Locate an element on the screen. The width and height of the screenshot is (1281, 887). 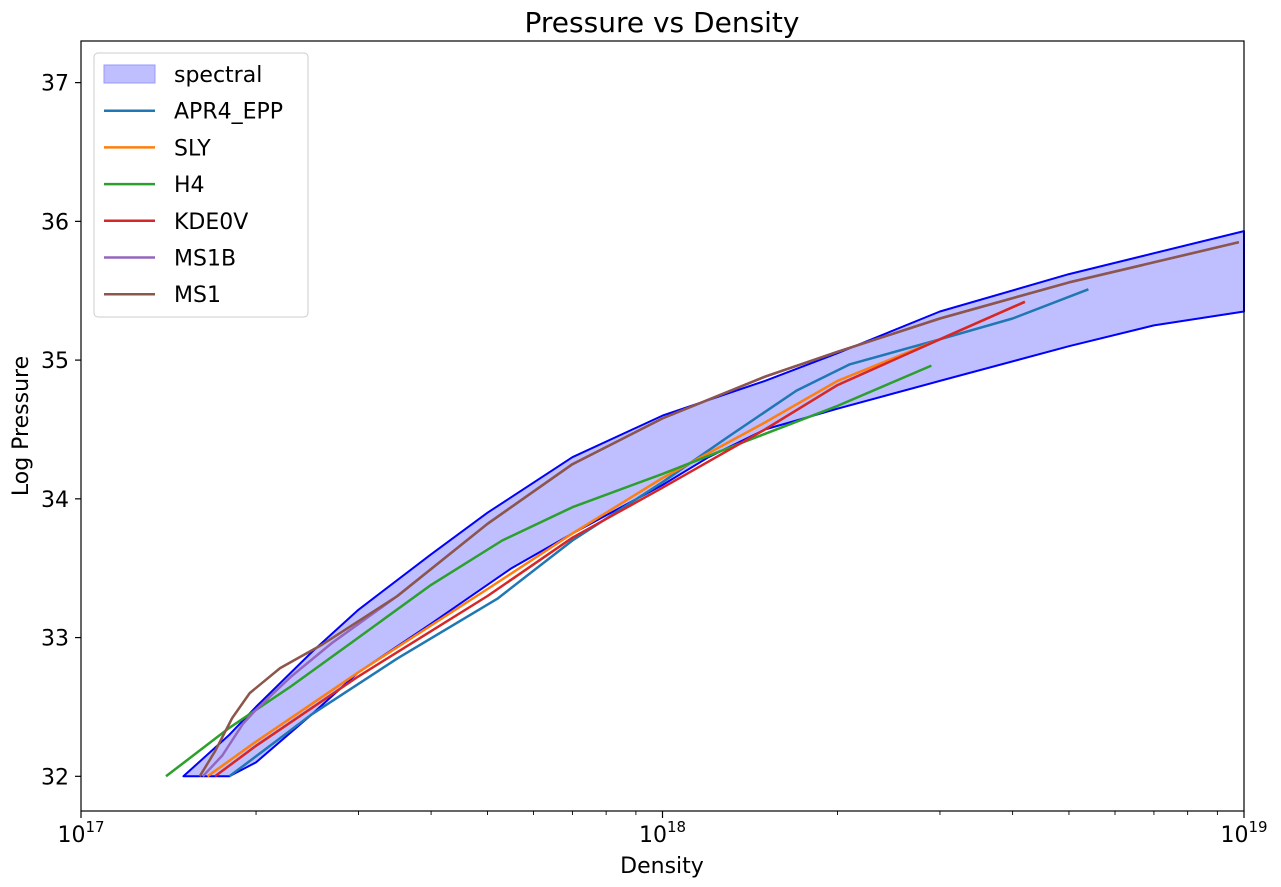
x-axis-ticks: 1017 1018 1019 is located at coordinates (662, 829).